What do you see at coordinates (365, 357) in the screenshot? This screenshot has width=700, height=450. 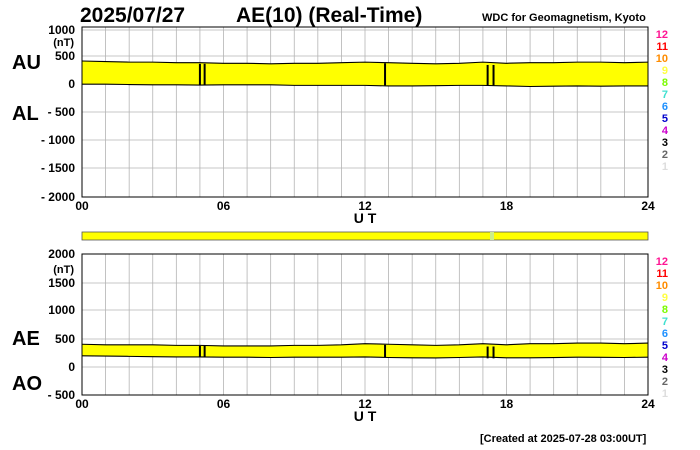 I see `series-line-ao` at bounding box center [365, 357].